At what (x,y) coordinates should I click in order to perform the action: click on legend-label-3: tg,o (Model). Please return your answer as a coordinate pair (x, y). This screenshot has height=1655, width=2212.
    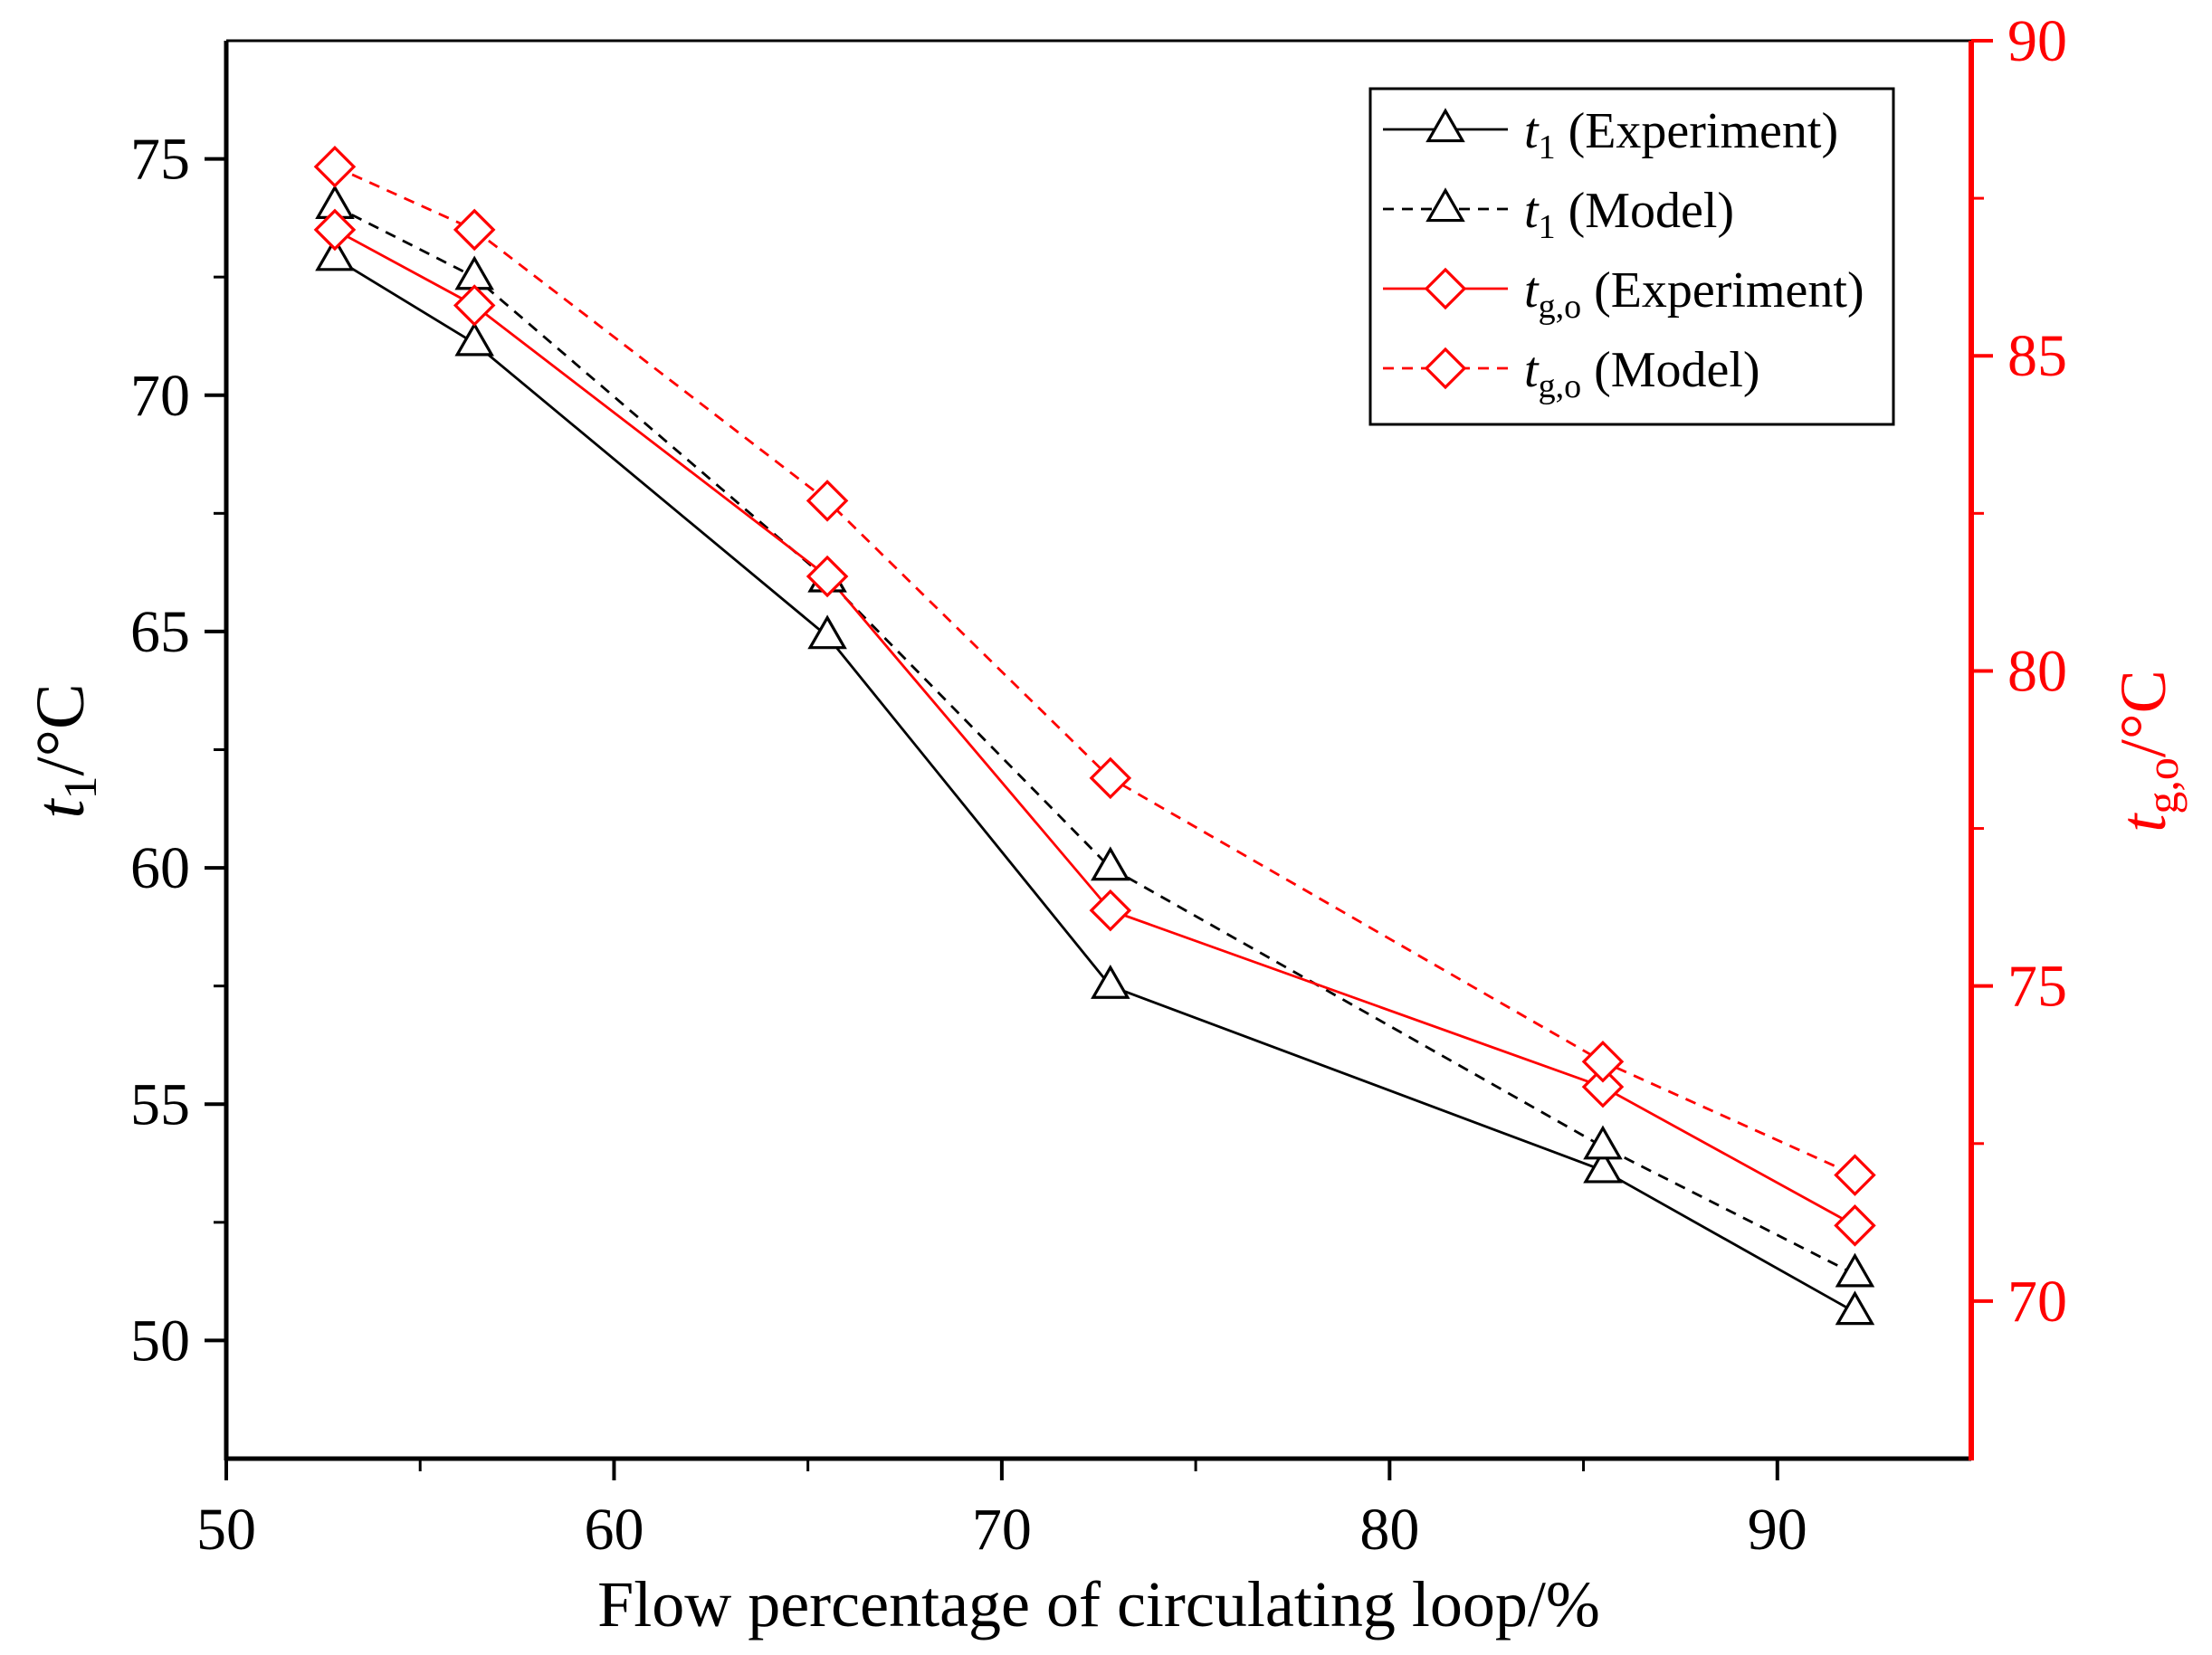
    Looking at the image, I should click on (1642, 373).